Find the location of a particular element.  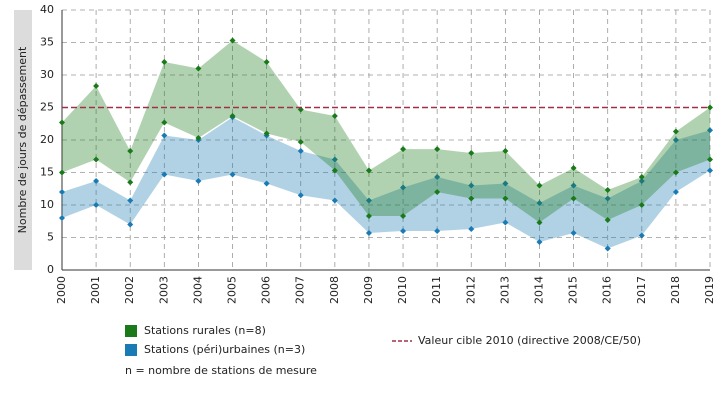

x-tick-label: 2008 is located at coordinates (334, 290).